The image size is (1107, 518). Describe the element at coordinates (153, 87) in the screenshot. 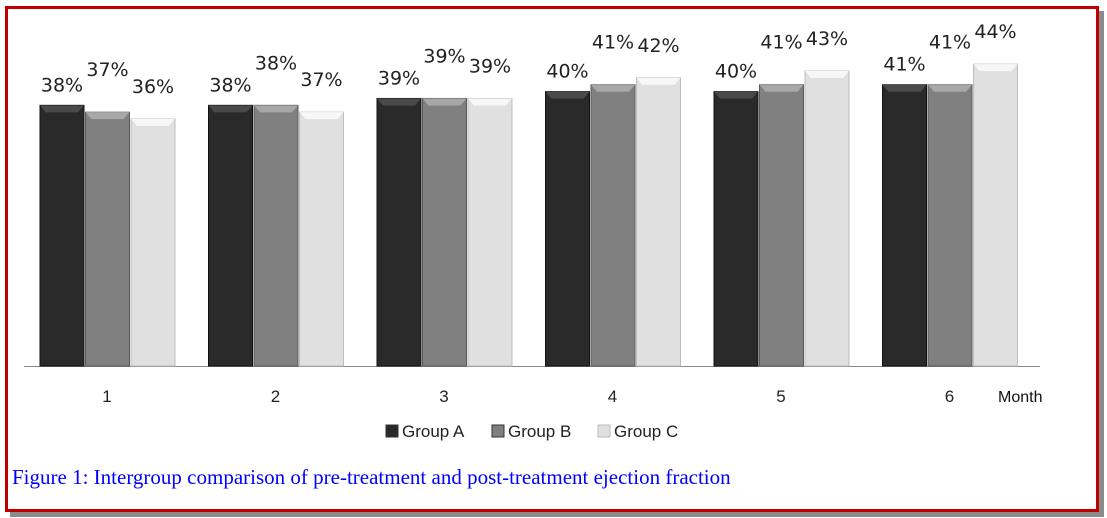

I see `data-label: 36%` at that location.